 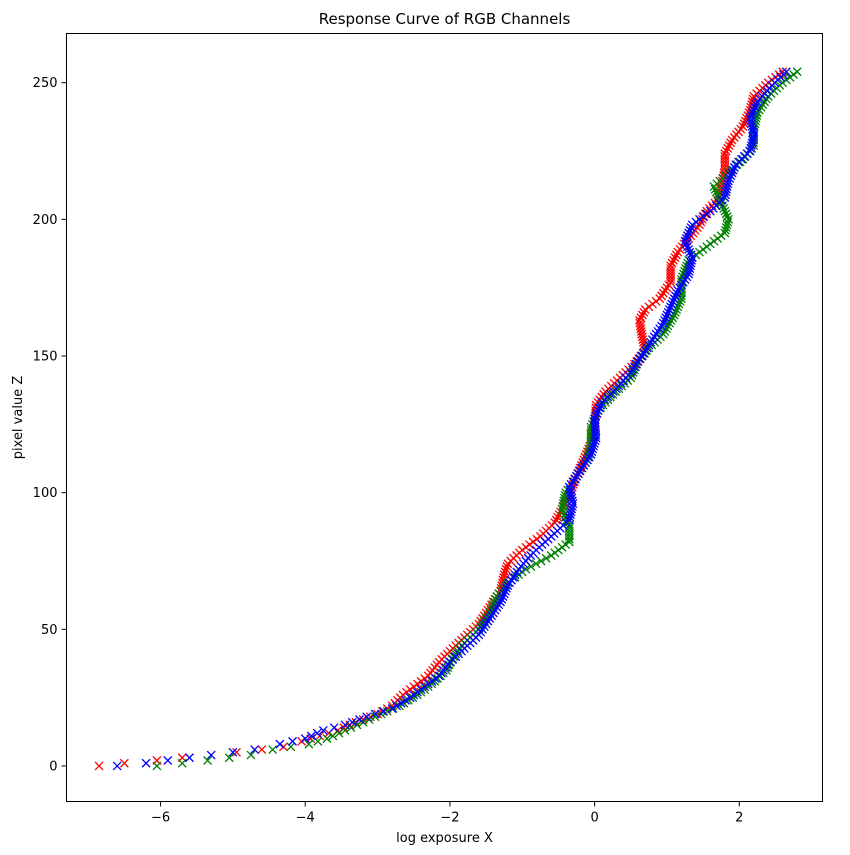 What do you see at coordinates (445, 19) in the screenshot?
I see `chart-title: Response Curve of RGB Channels` at bounding box center [445, 19].